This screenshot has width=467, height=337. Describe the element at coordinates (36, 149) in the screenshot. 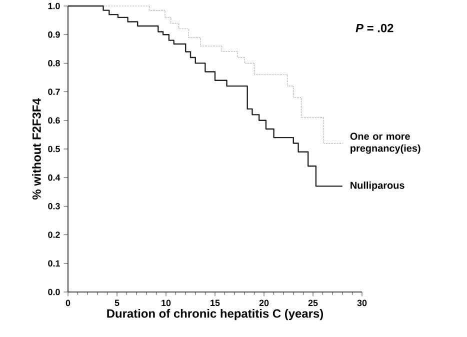

I see `y-axis-title: % without F2F3F4` at that location.